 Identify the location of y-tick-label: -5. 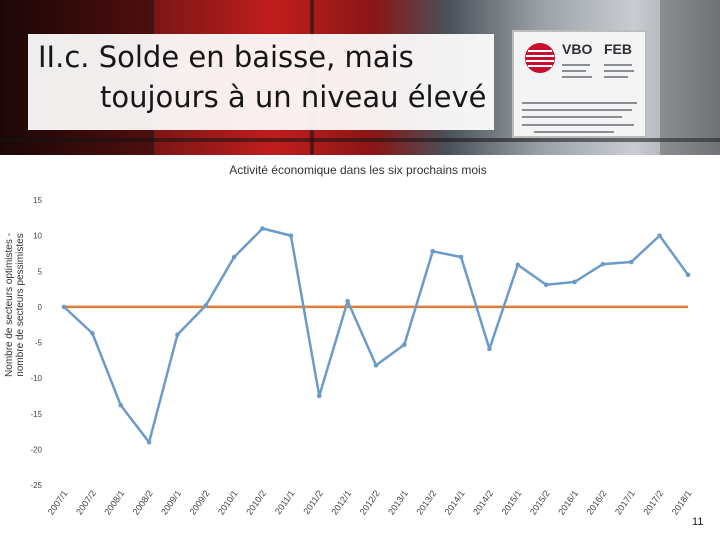
(39, 343).